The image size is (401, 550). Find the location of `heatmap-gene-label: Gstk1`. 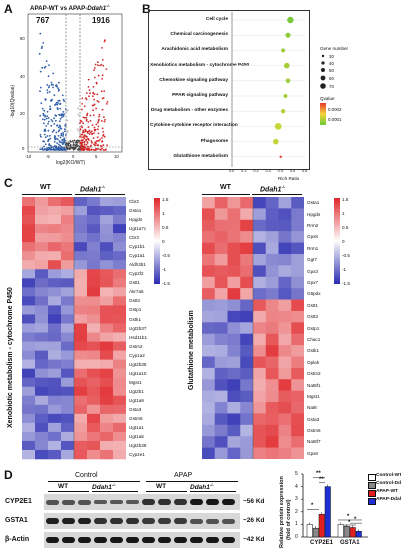

heatmap-gene-label: Gstk1 is located at coordinates (135, 319).